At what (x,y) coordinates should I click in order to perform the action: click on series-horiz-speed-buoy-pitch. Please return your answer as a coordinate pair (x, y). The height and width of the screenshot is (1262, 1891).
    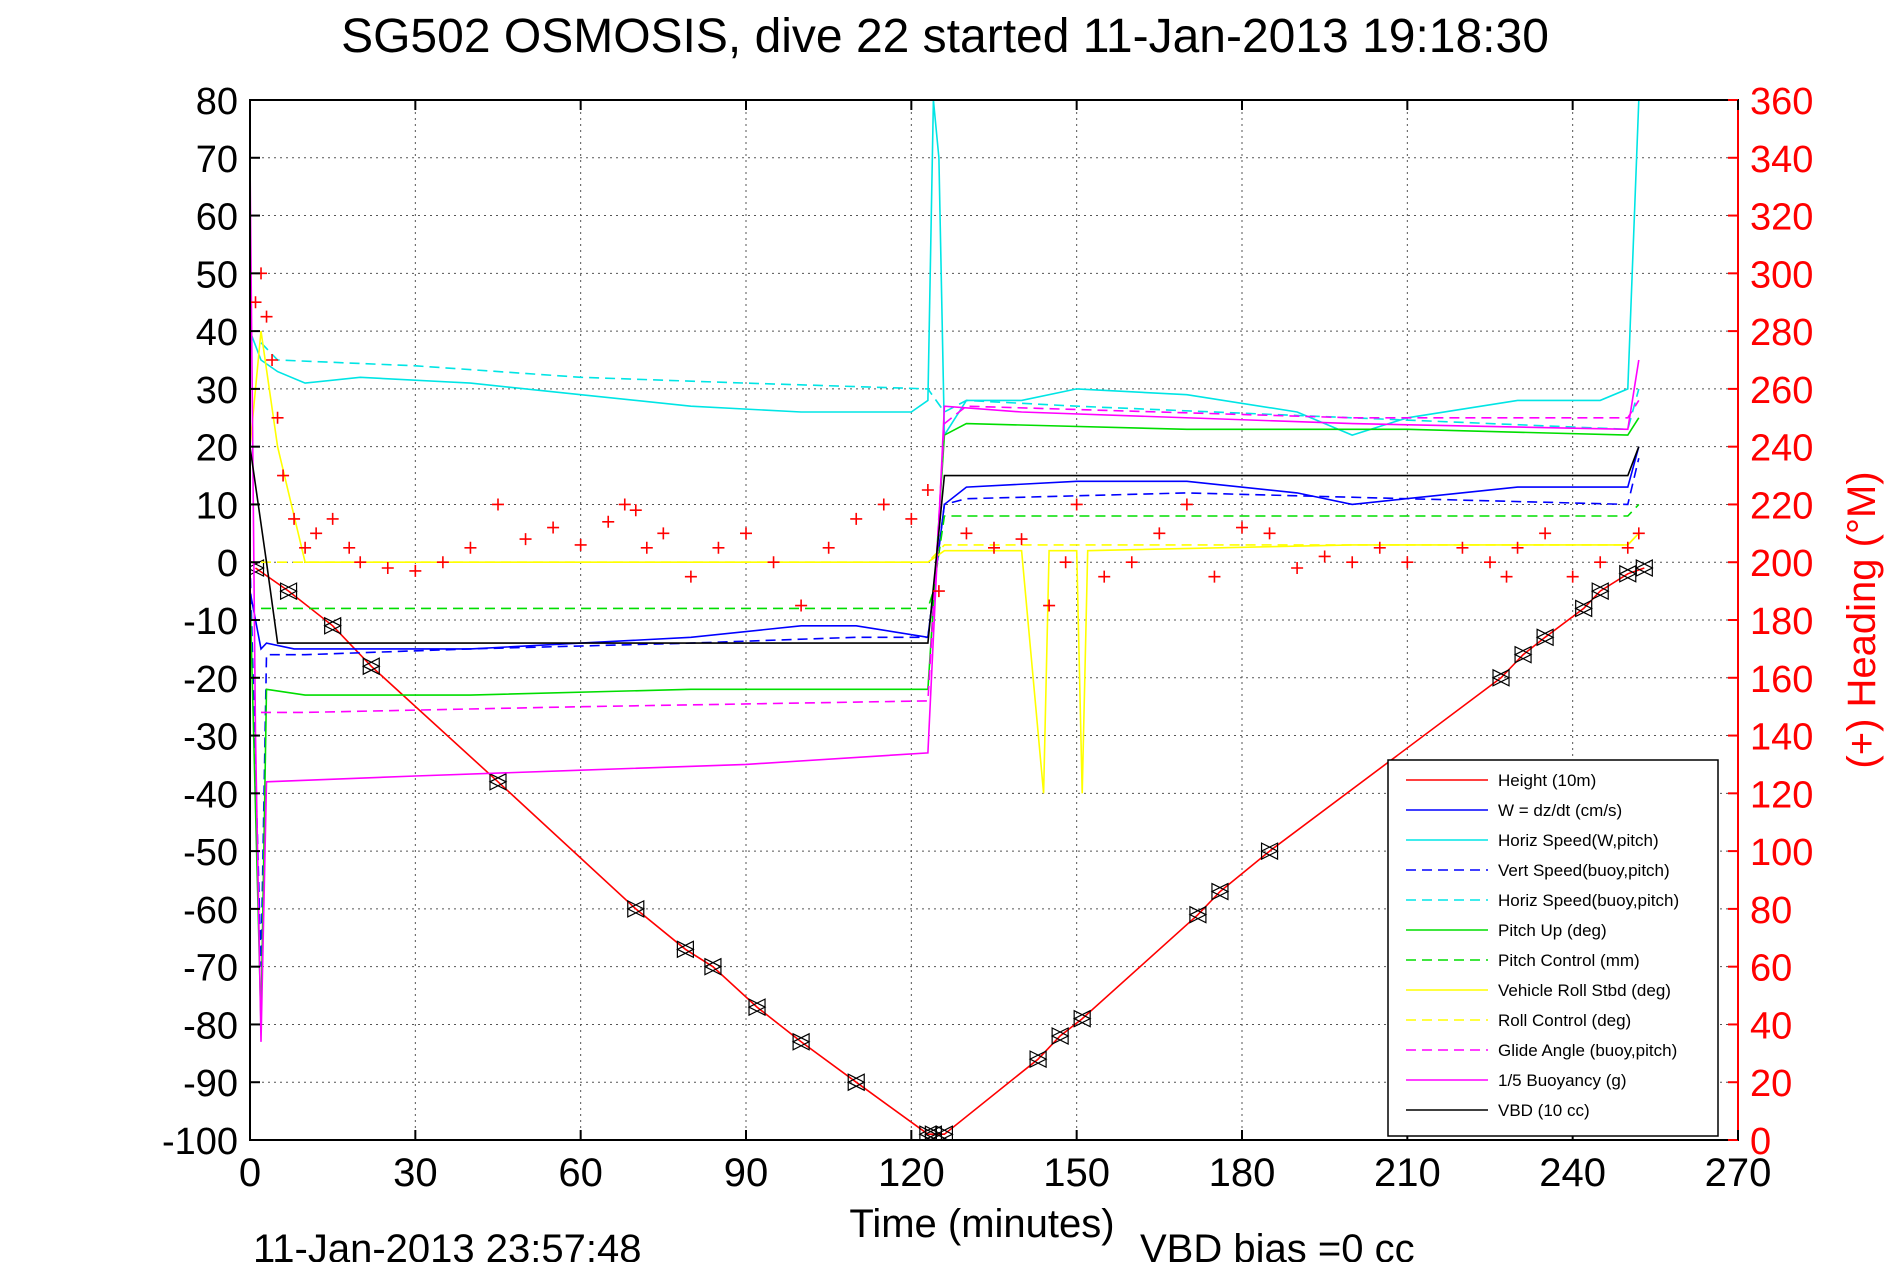
    Looking at the image, I should click on (950, 386).